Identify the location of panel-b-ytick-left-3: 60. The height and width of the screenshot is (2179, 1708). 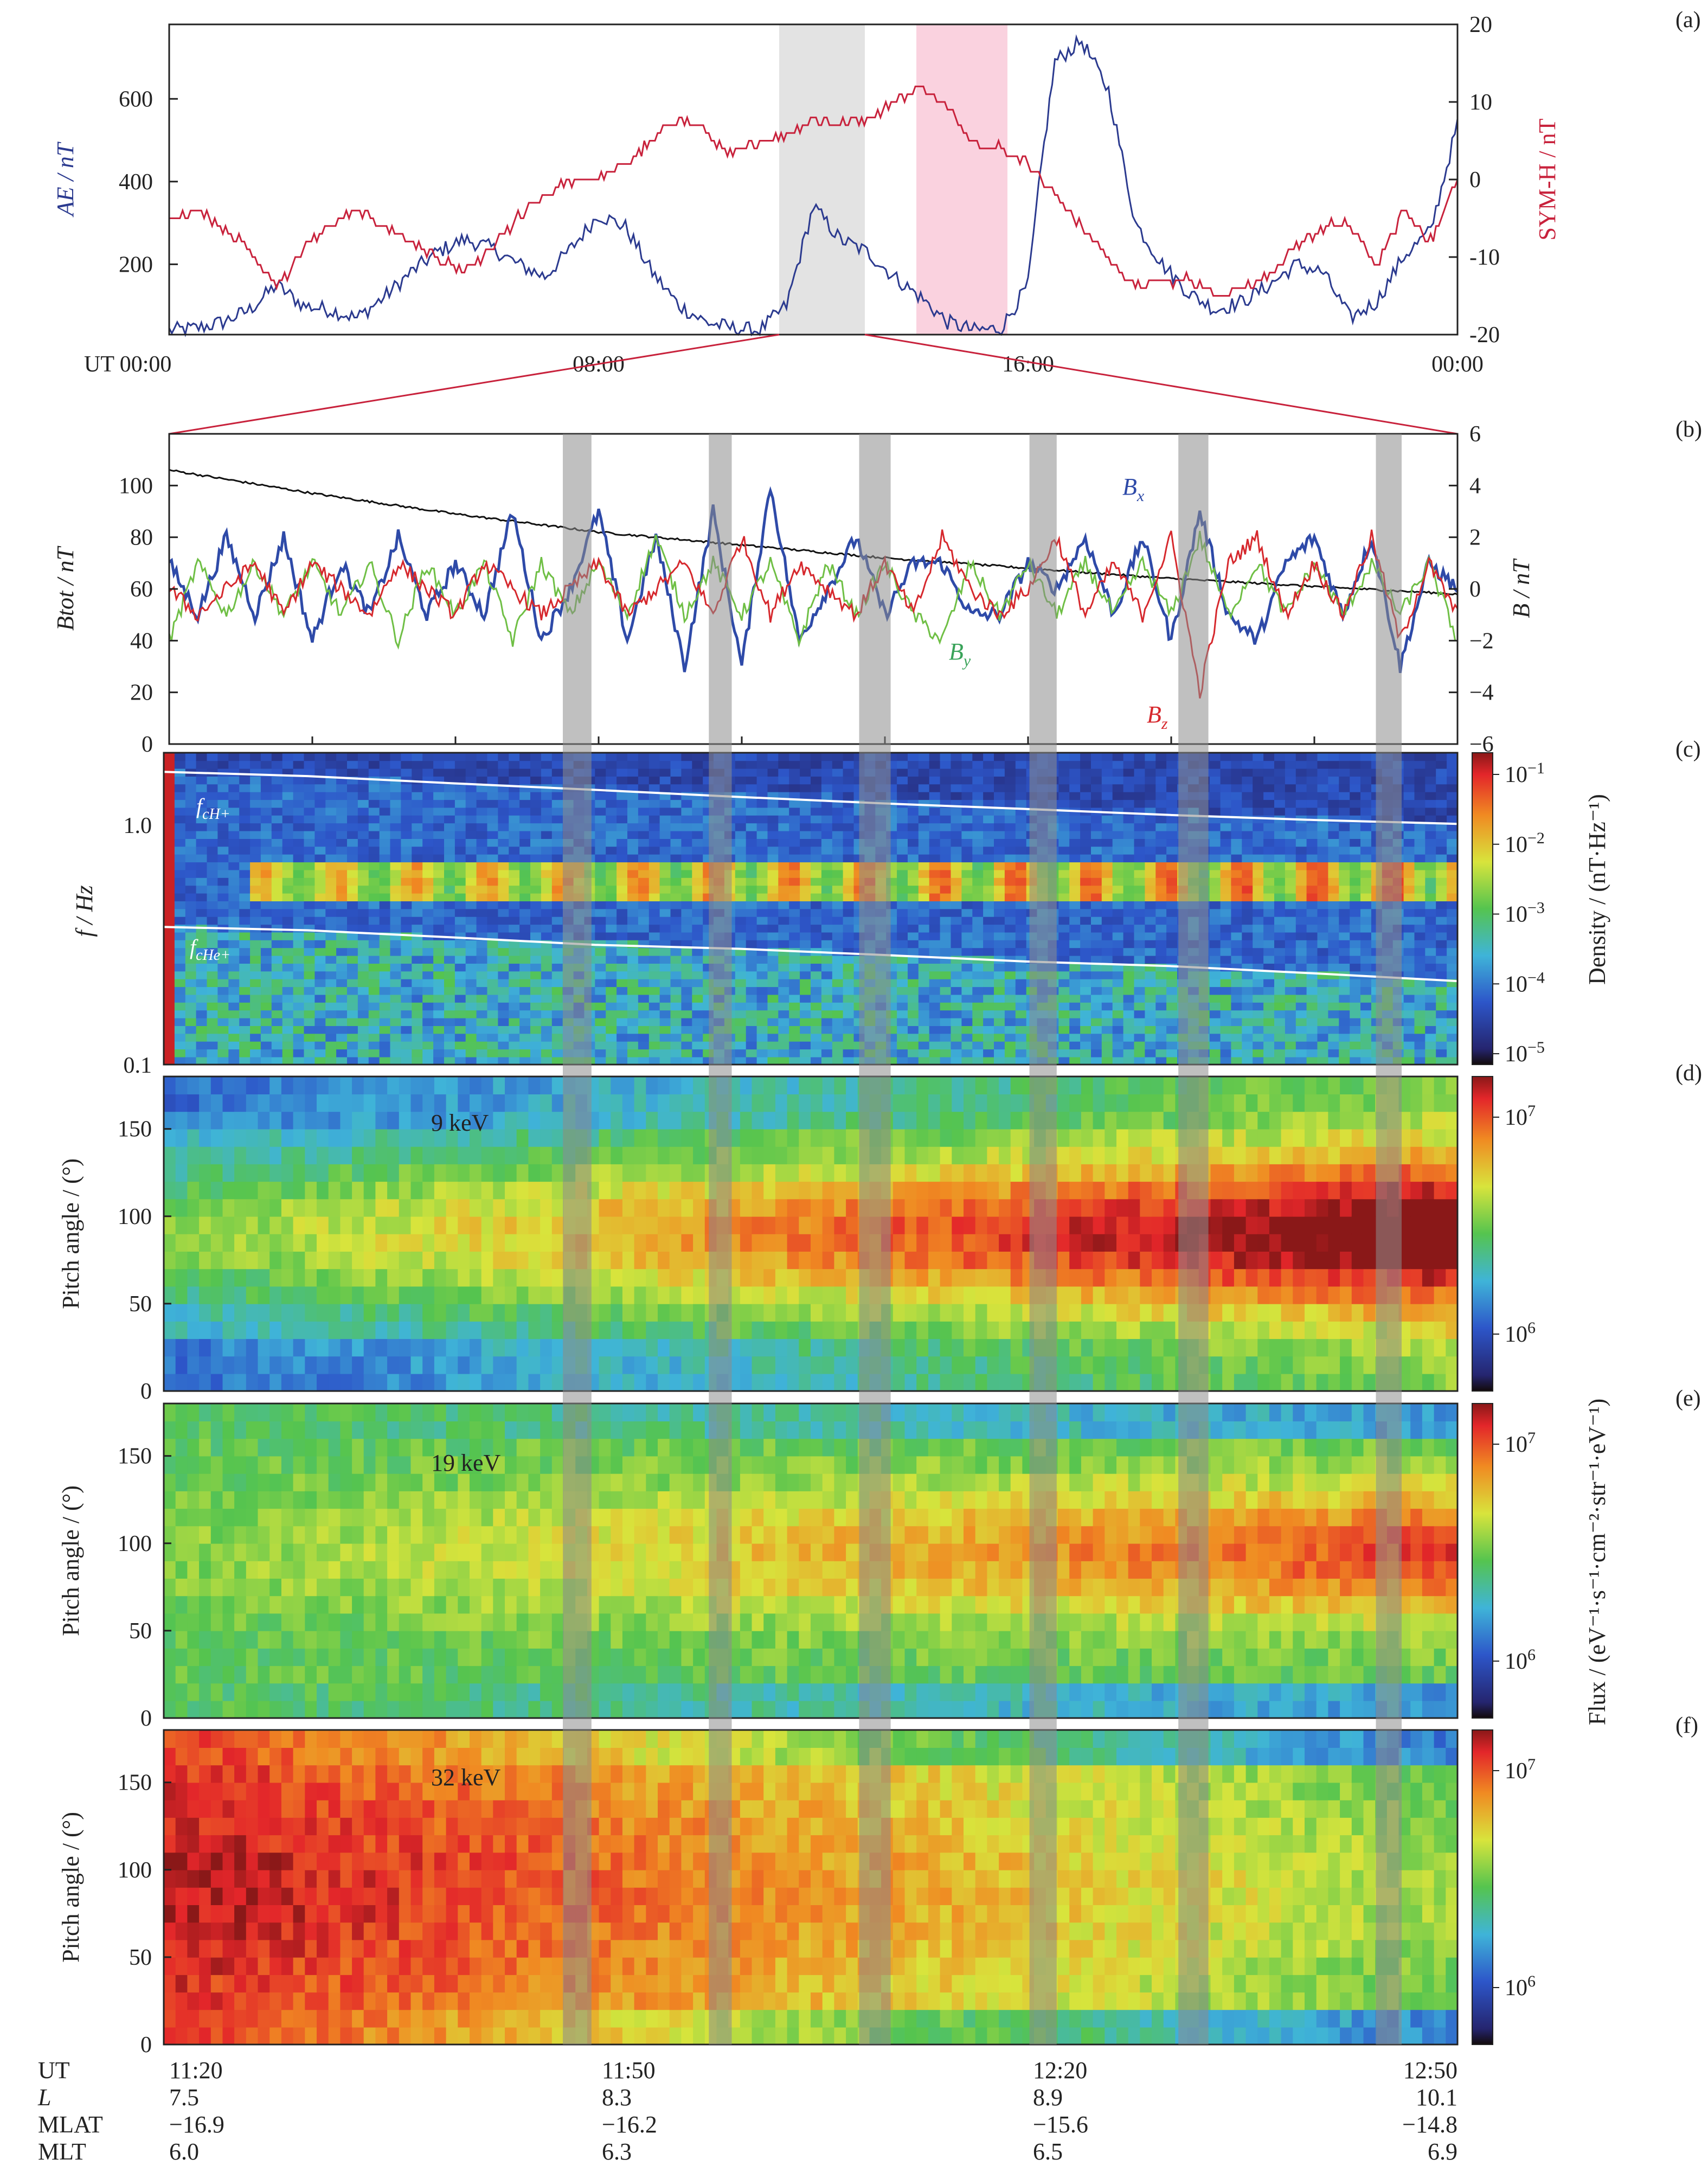
(141, 589).